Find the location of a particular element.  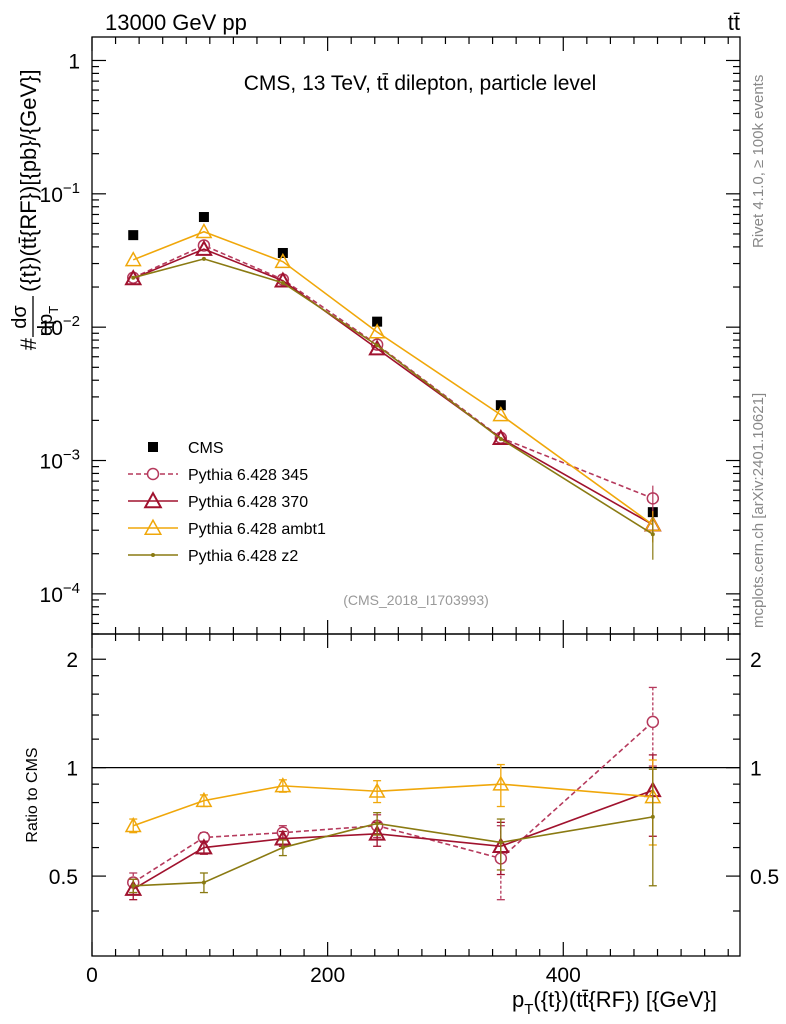

y-tick-label-exponent: −1 is located at coordinates (71, 188).